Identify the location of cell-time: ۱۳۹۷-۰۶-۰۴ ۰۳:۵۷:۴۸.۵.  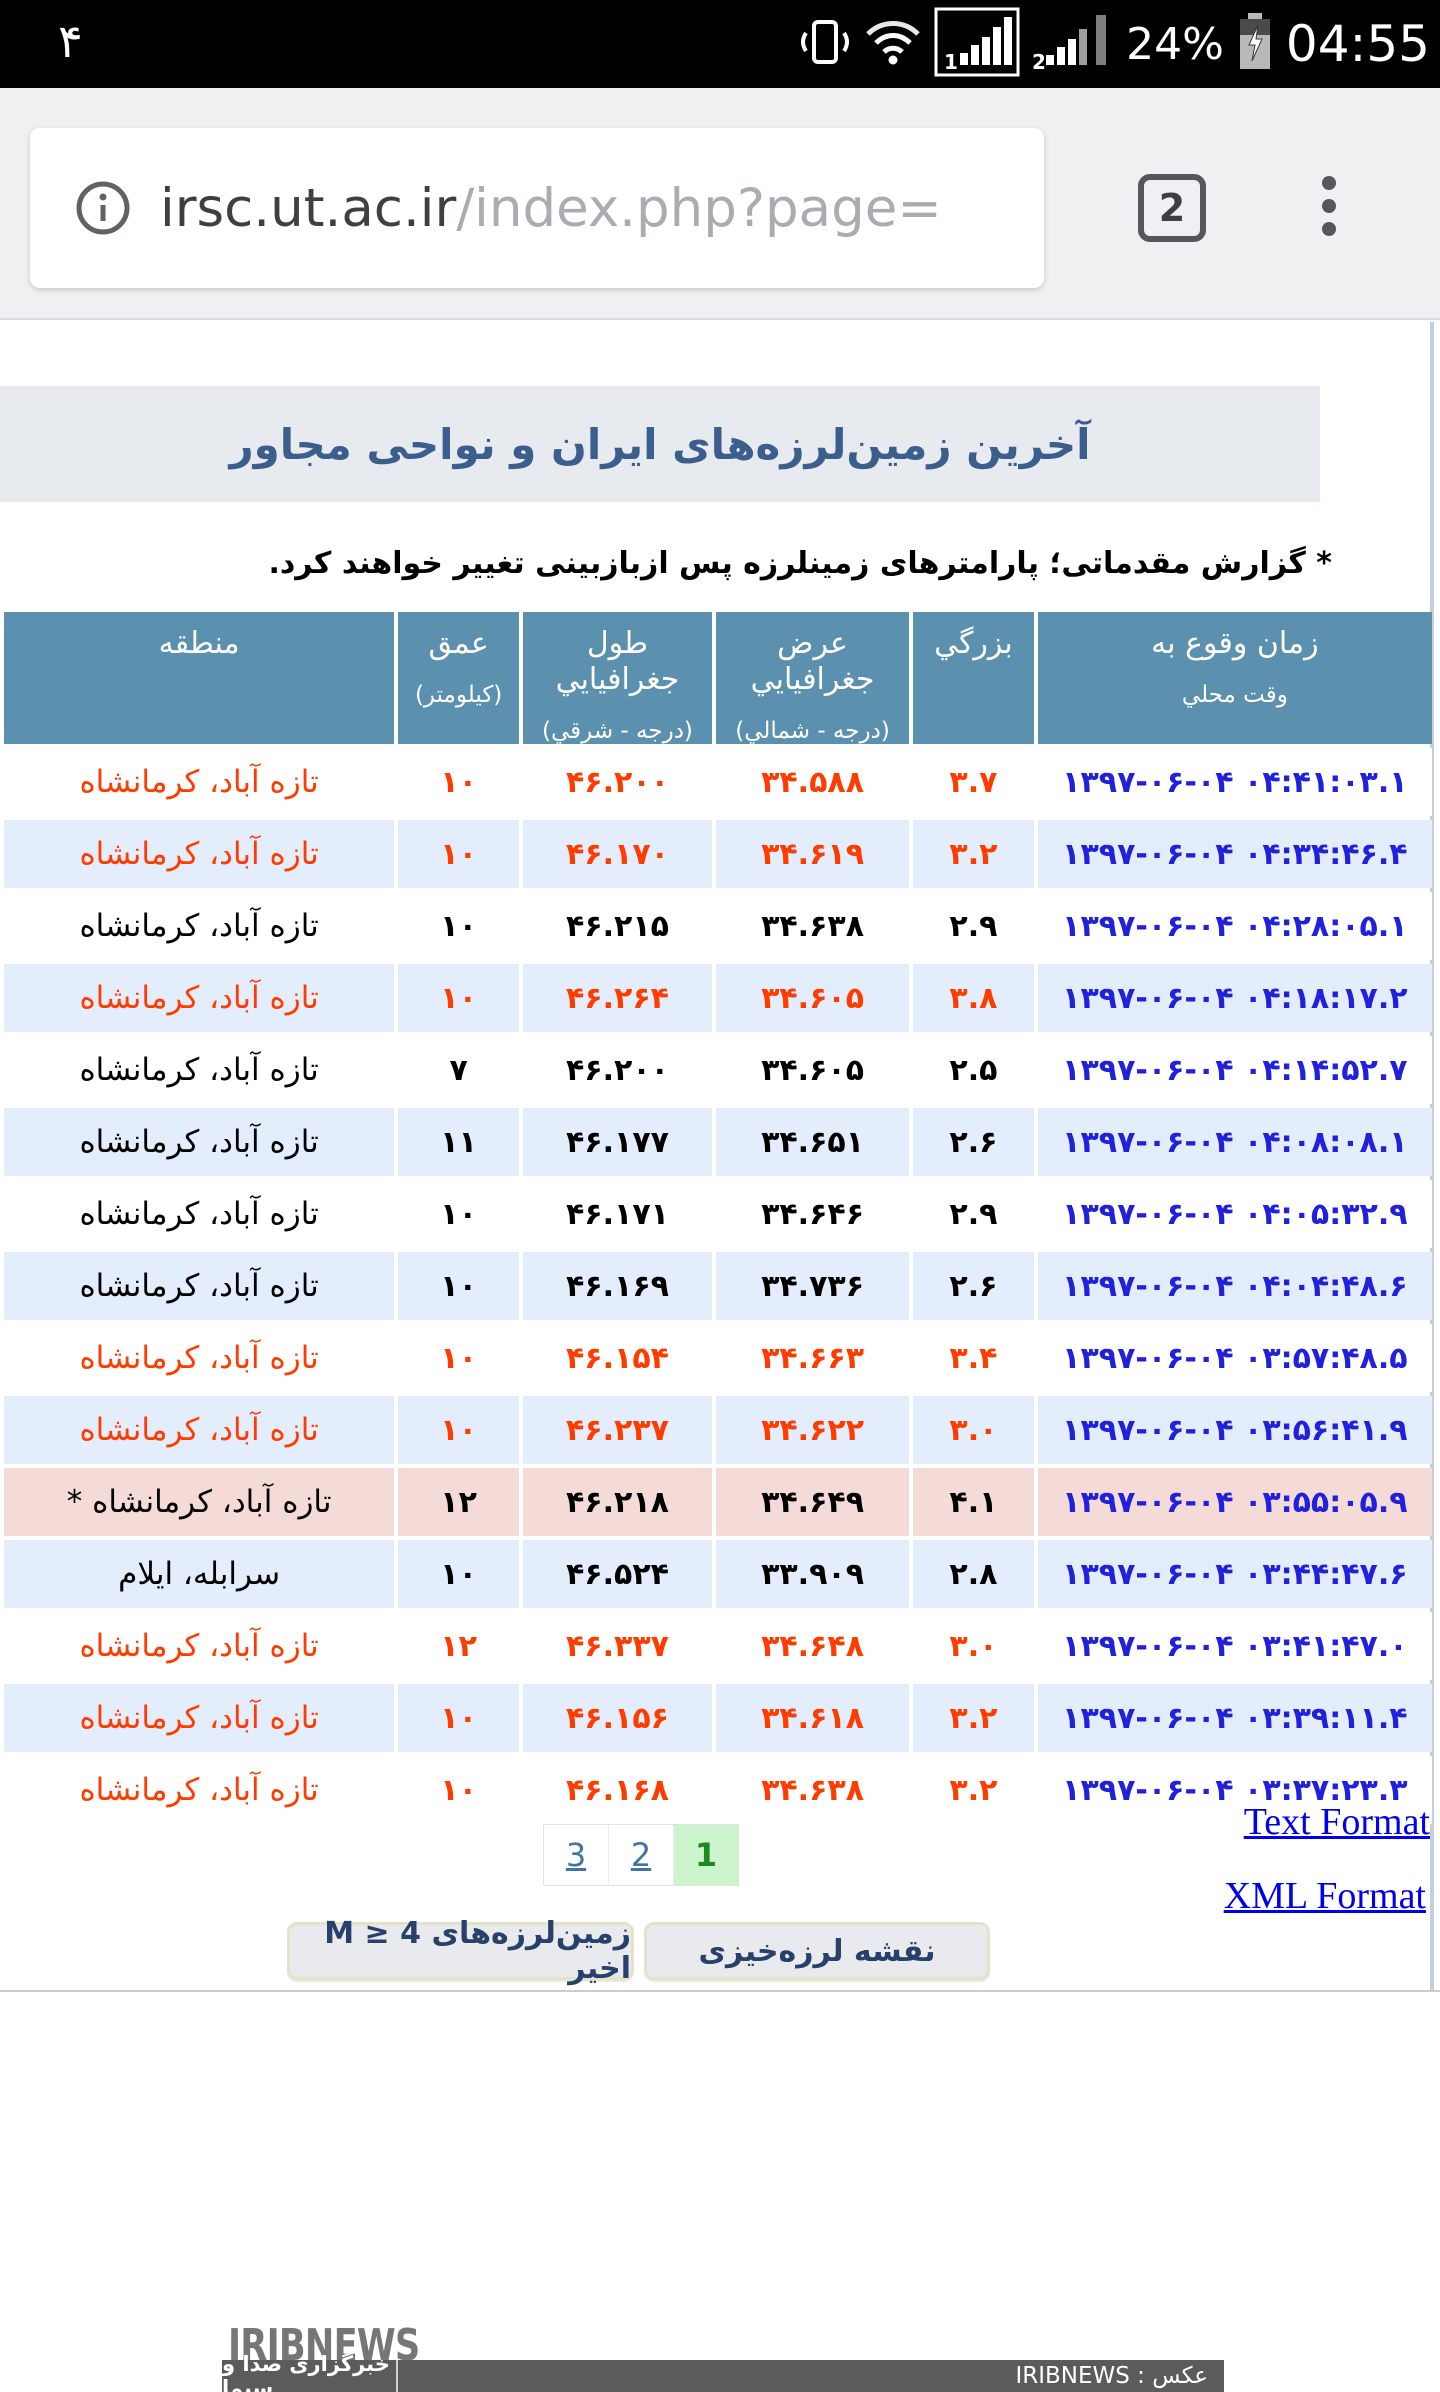
(1234, 1358).